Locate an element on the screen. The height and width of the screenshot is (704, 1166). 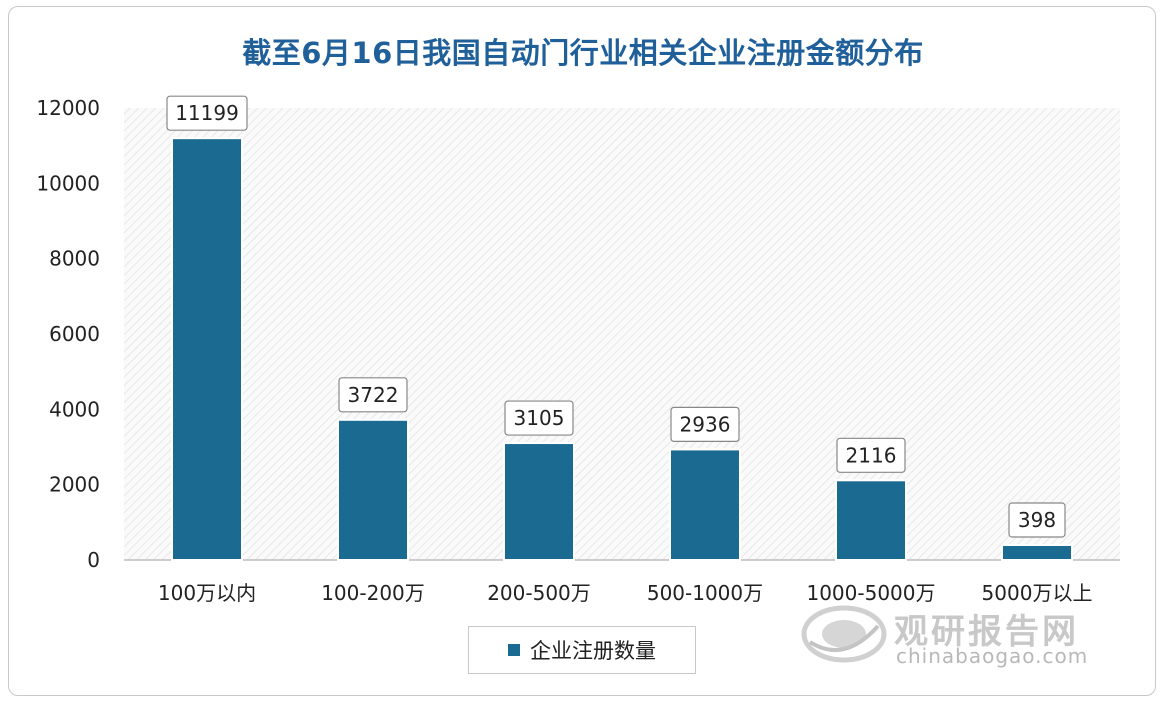
x-tick-label: 500-1000万 is located at coordinates (705, 593).